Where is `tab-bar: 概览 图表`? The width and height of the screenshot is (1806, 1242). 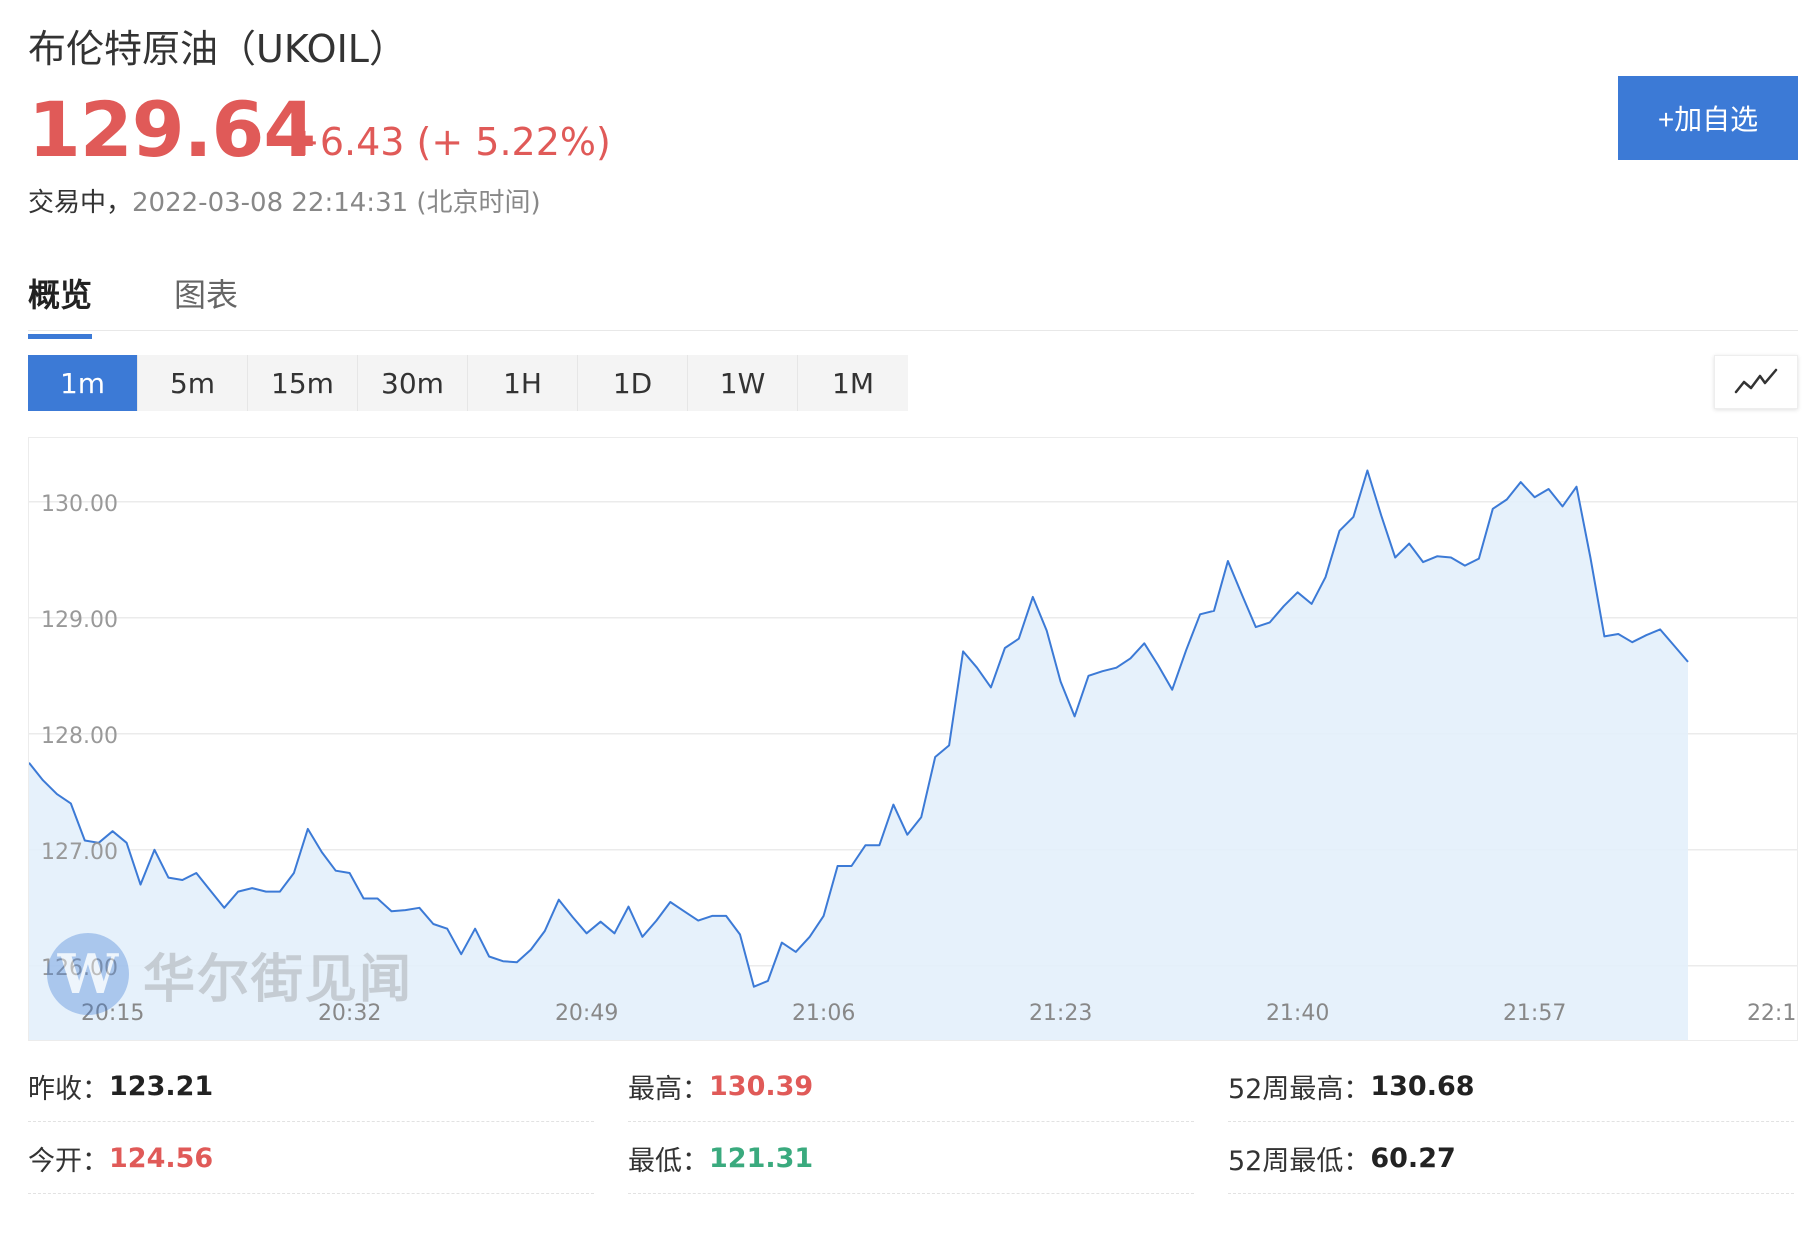
tab-bar: 概览 图表 is located at coordinates (913, 300).